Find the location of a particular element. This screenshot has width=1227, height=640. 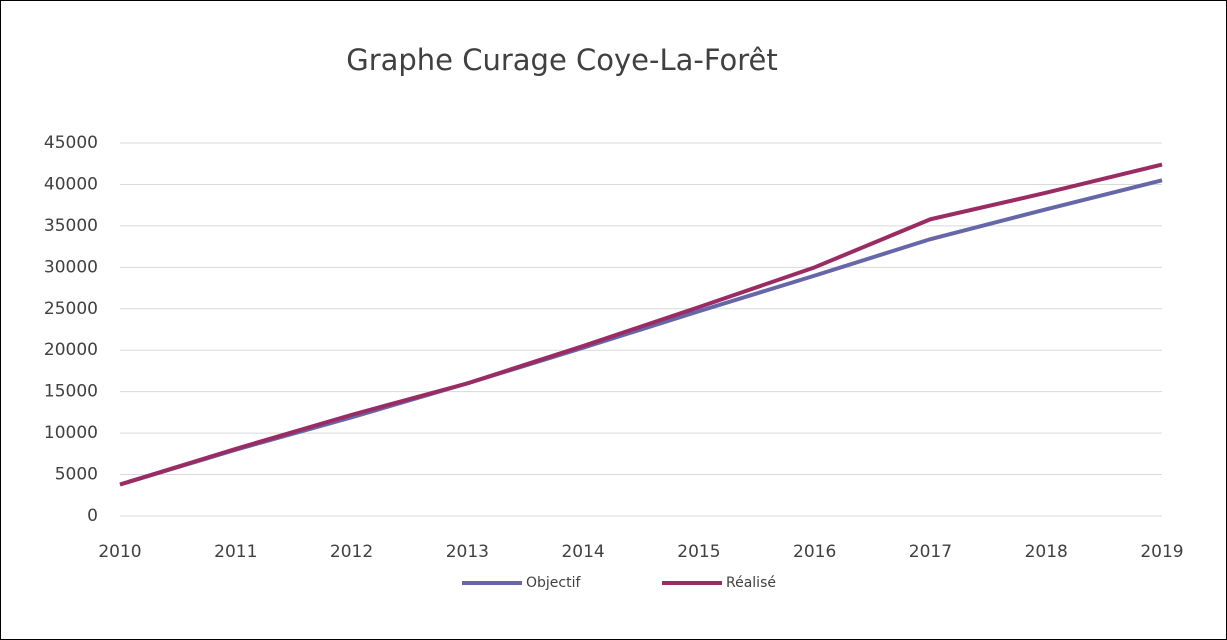

legend-label: Réalisé is located at coordinates (751, 583).